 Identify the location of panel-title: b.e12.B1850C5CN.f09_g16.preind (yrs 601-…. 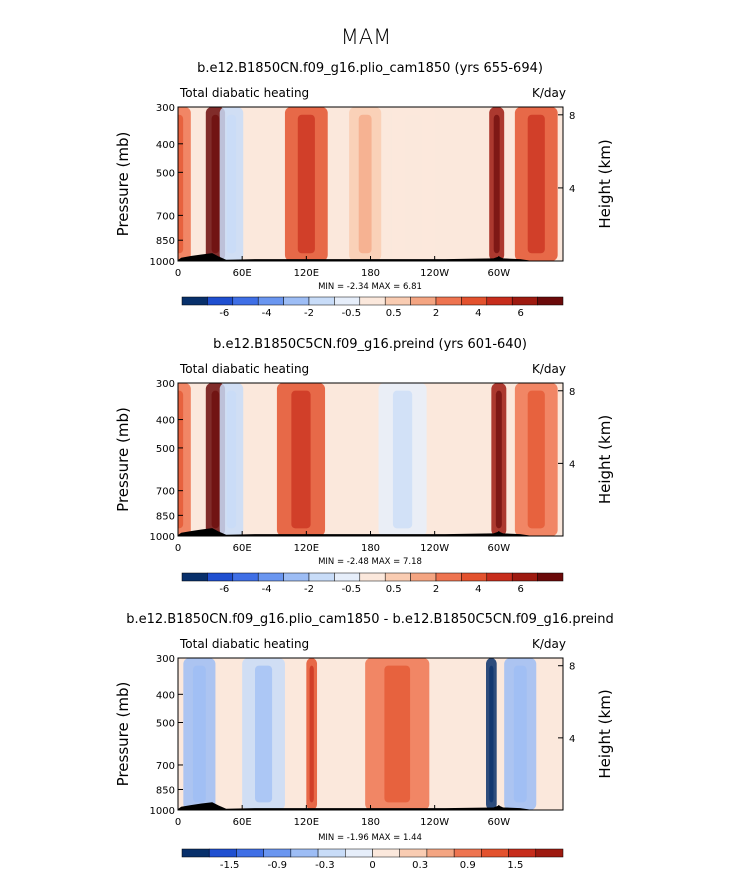
(370, 344).